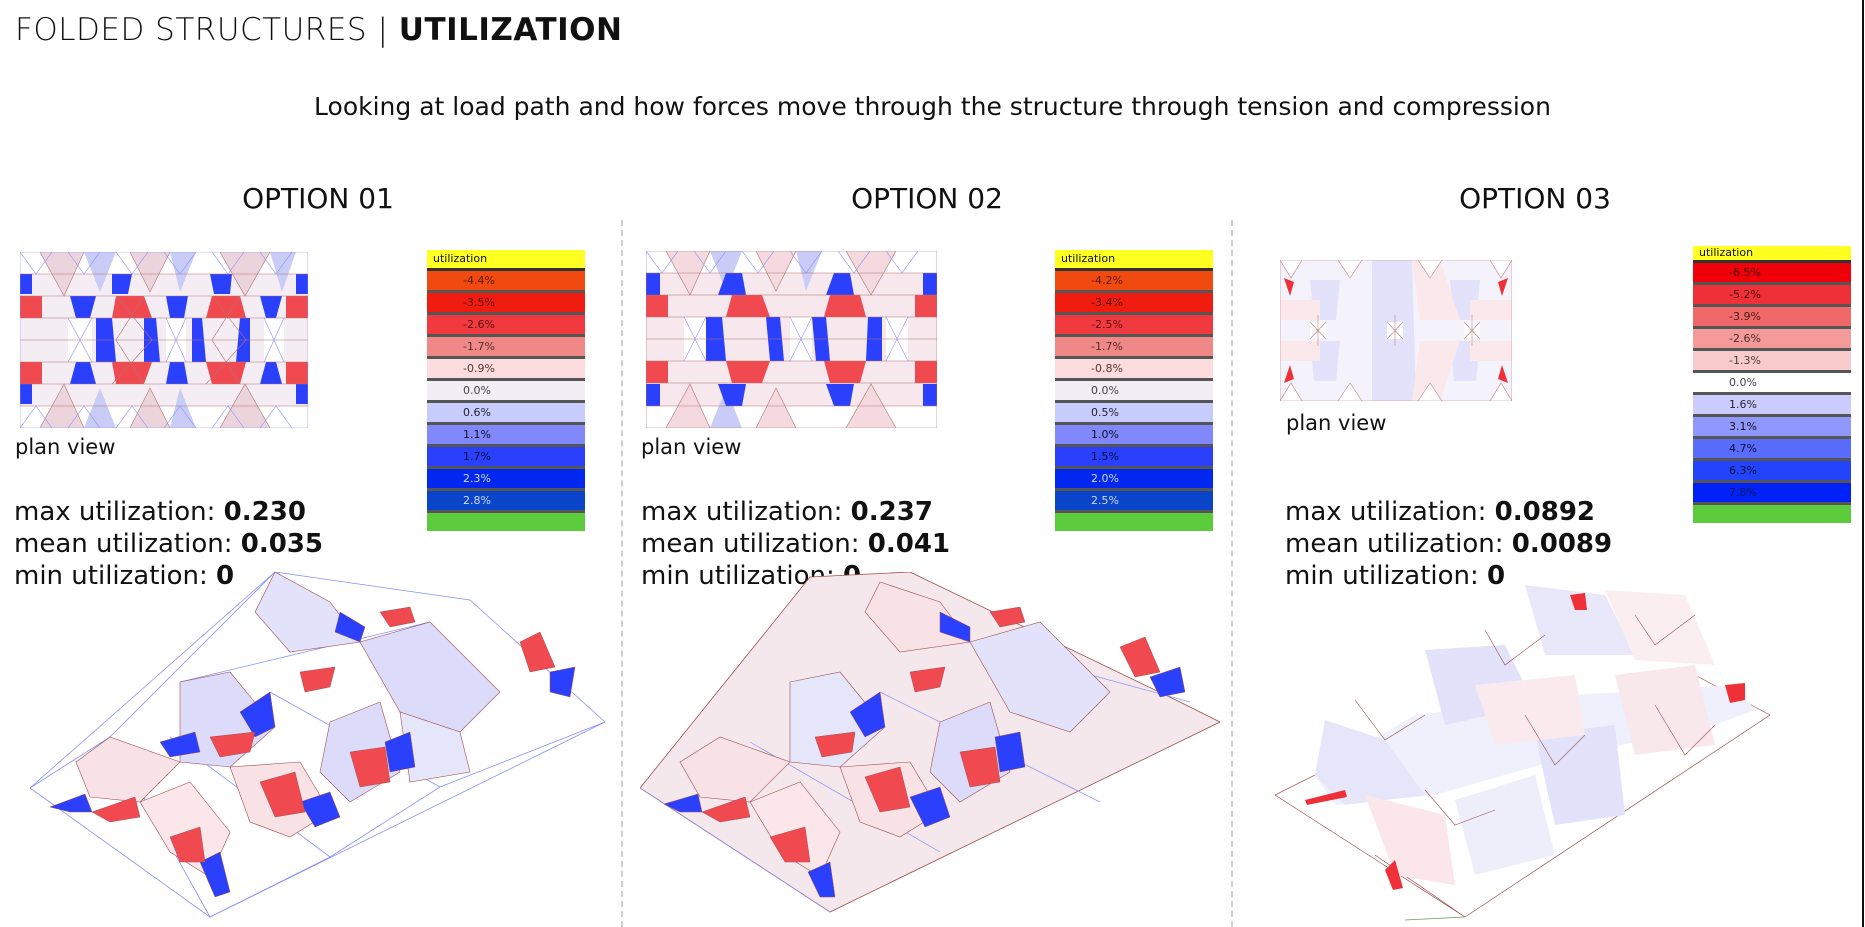  Describe the element at coordinates (1134, 480) in the screenshot. I see `legend-row: 2.0%` at that location.